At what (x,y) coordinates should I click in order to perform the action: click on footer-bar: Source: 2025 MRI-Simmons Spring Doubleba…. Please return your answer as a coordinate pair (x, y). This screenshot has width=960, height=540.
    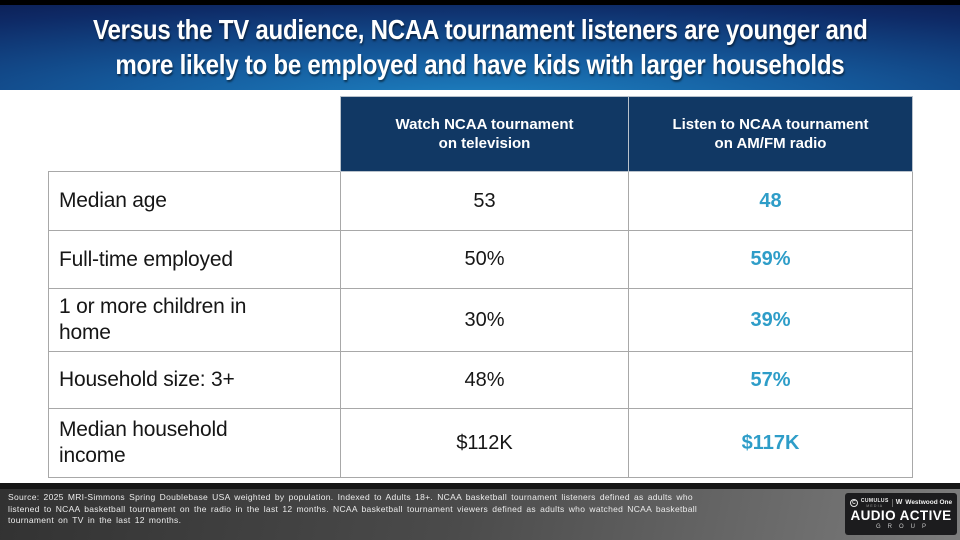
    Looking at the image, I should click on (480, 511).